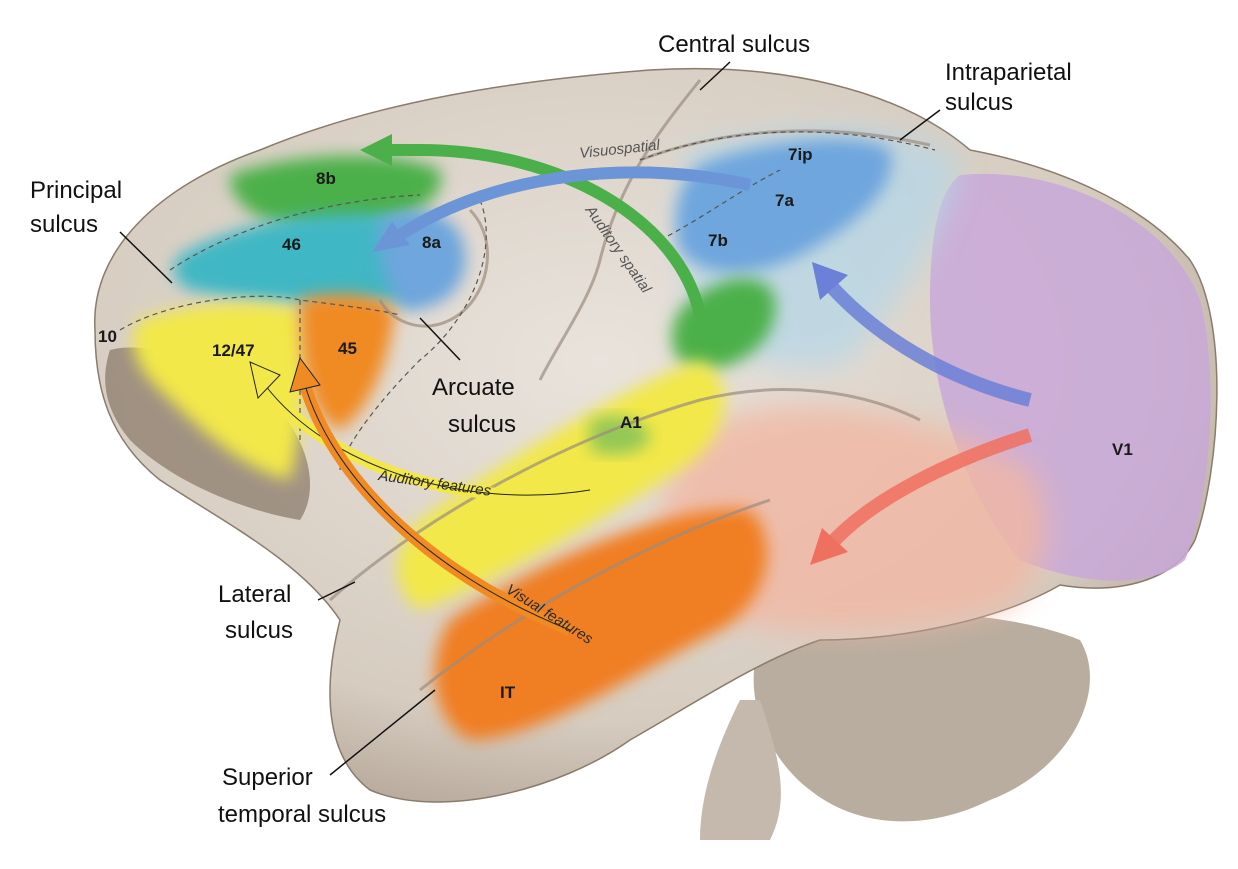 Image resolution: width=1238 pixels, height=869 pixels. What do you see at coordinates (254, 594) in the screenshot?
I see `label-lateral-1: Lateral` at bounding box center [254, 594].